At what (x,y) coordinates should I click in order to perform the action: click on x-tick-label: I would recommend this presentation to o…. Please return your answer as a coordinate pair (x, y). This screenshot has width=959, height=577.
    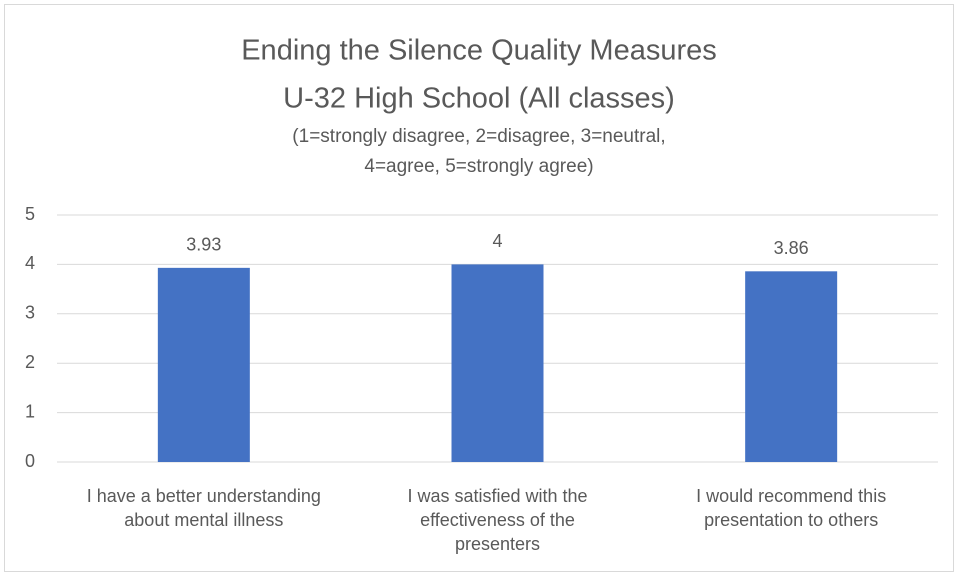
    Looking at the image, I should click on (791, 508).